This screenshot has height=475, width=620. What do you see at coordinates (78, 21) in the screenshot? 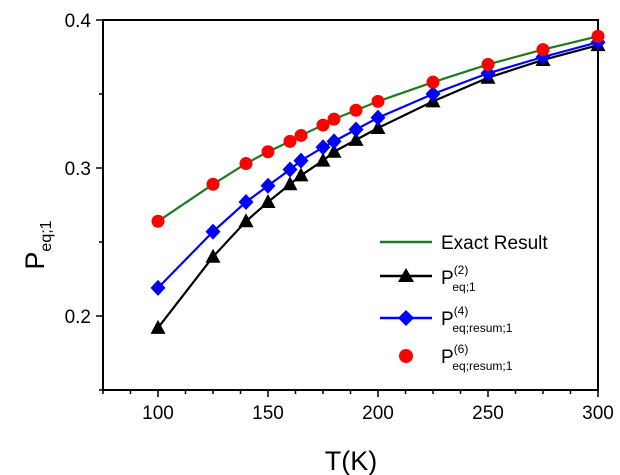
I see `y-tick-label: 0.4` at bounding box center [78, 21].